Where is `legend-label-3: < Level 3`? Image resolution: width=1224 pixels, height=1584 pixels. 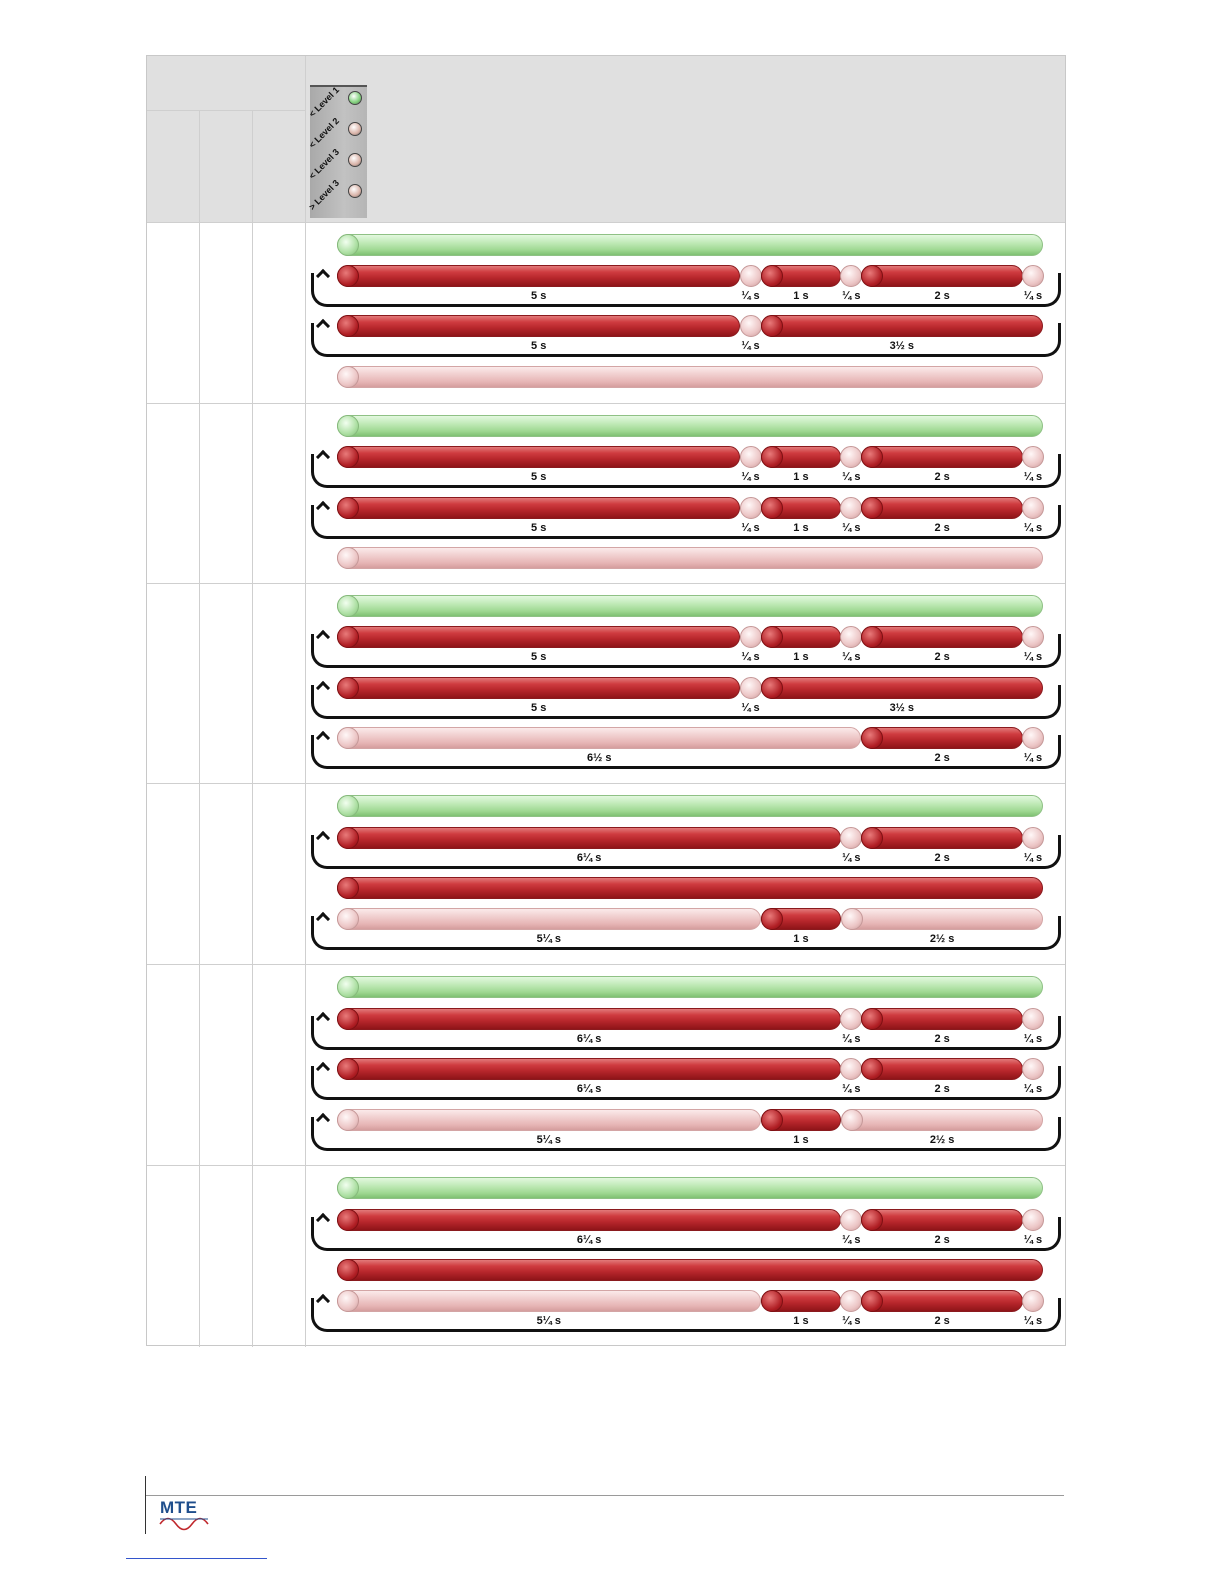
legend-label-3: < Level 3 is located at coordinates (324, 163).